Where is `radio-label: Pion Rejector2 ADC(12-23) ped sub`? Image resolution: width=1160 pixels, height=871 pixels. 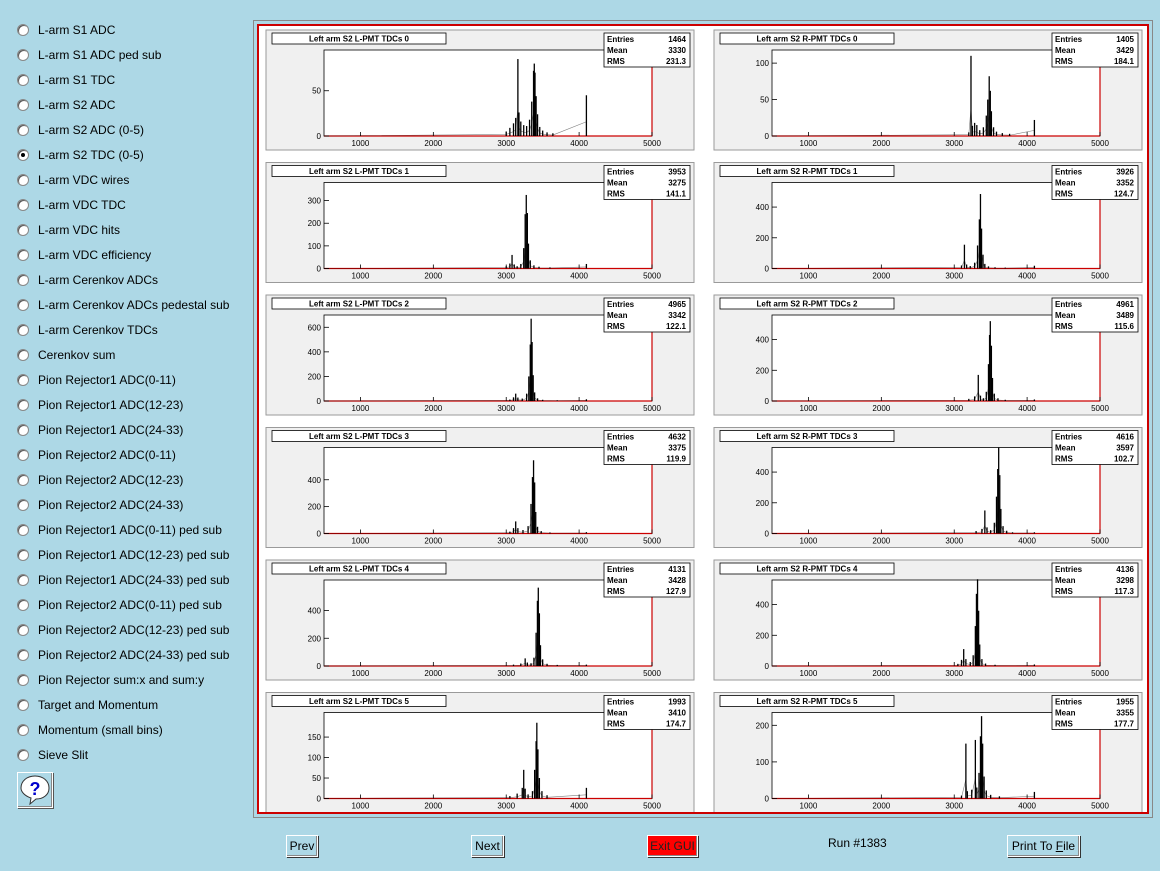 radio-label: Pion Rejector2 ADC(12-23) ped sub is located at coordinates (134, 630).